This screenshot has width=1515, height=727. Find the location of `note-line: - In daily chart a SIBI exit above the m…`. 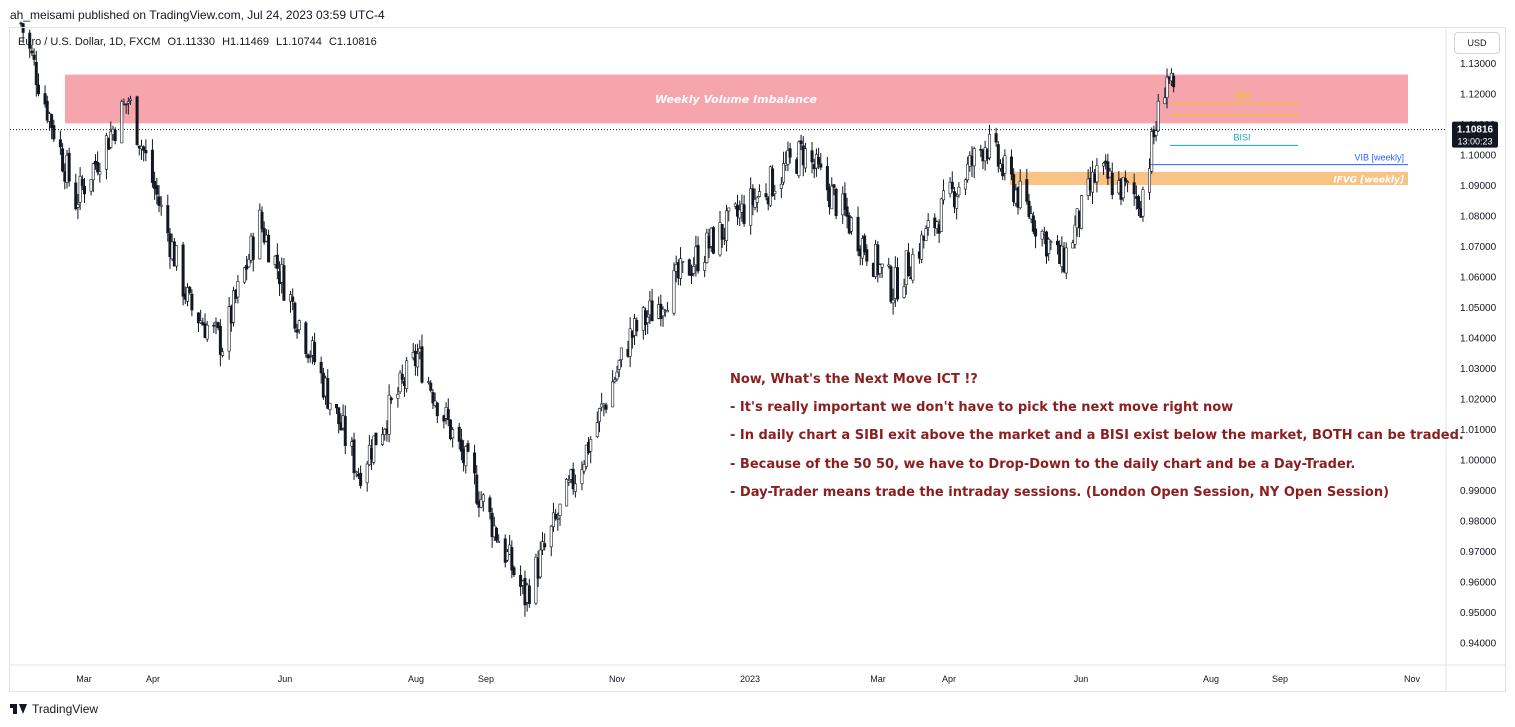

note-line: - In daily chart a SIBI exit above the m… is located at coordinates (1097, 436).